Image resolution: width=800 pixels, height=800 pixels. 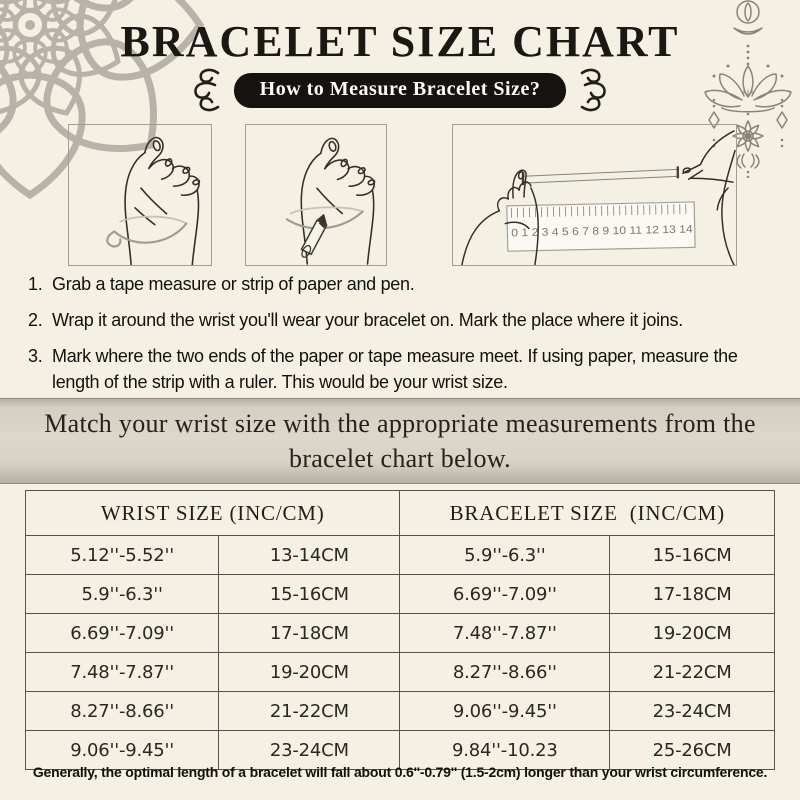 I want to click on illustration-mark-wrist, so click(x=316, y=195).